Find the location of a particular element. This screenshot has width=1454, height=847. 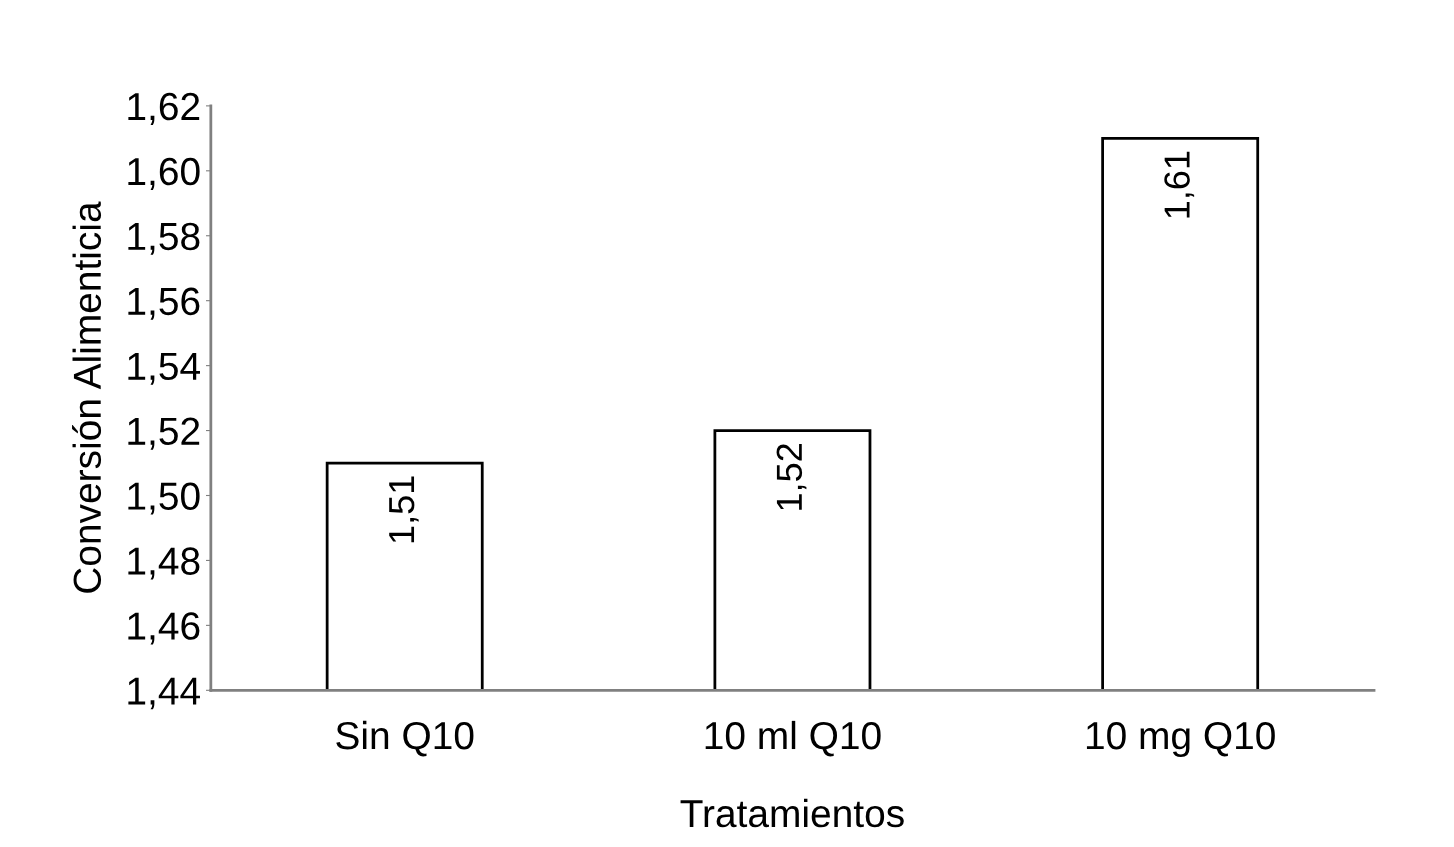

x-tick-label: Sin Q10 is located at coordinates (405, 738).